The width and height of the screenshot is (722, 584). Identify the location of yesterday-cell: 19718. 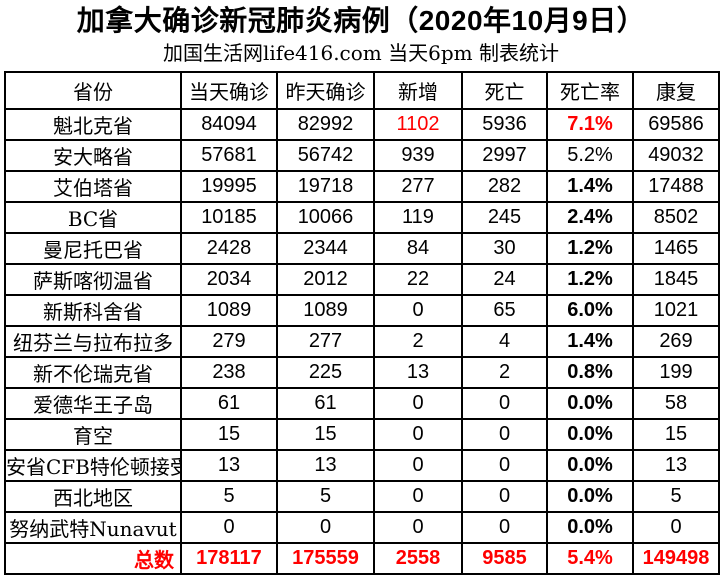
(325, 186).